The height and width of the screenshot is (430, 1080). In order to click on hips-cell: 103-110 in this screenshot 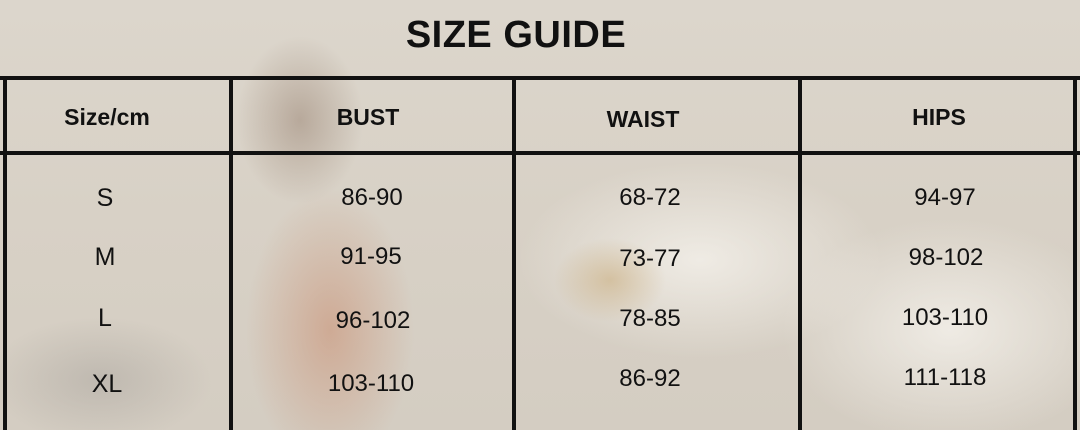, I will do `click(945, 317)`.